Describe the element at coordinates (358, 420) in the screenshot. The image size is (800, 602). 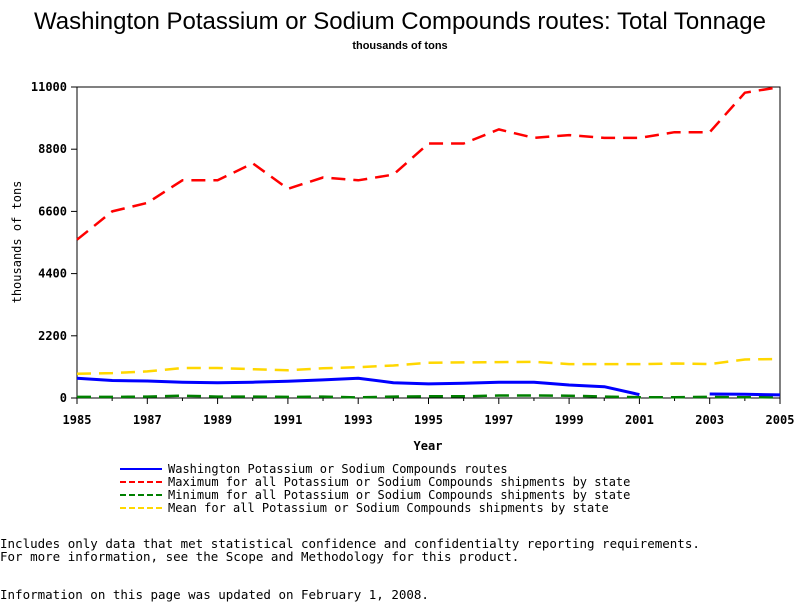
I see `x-tick-label: 1993` at that location.